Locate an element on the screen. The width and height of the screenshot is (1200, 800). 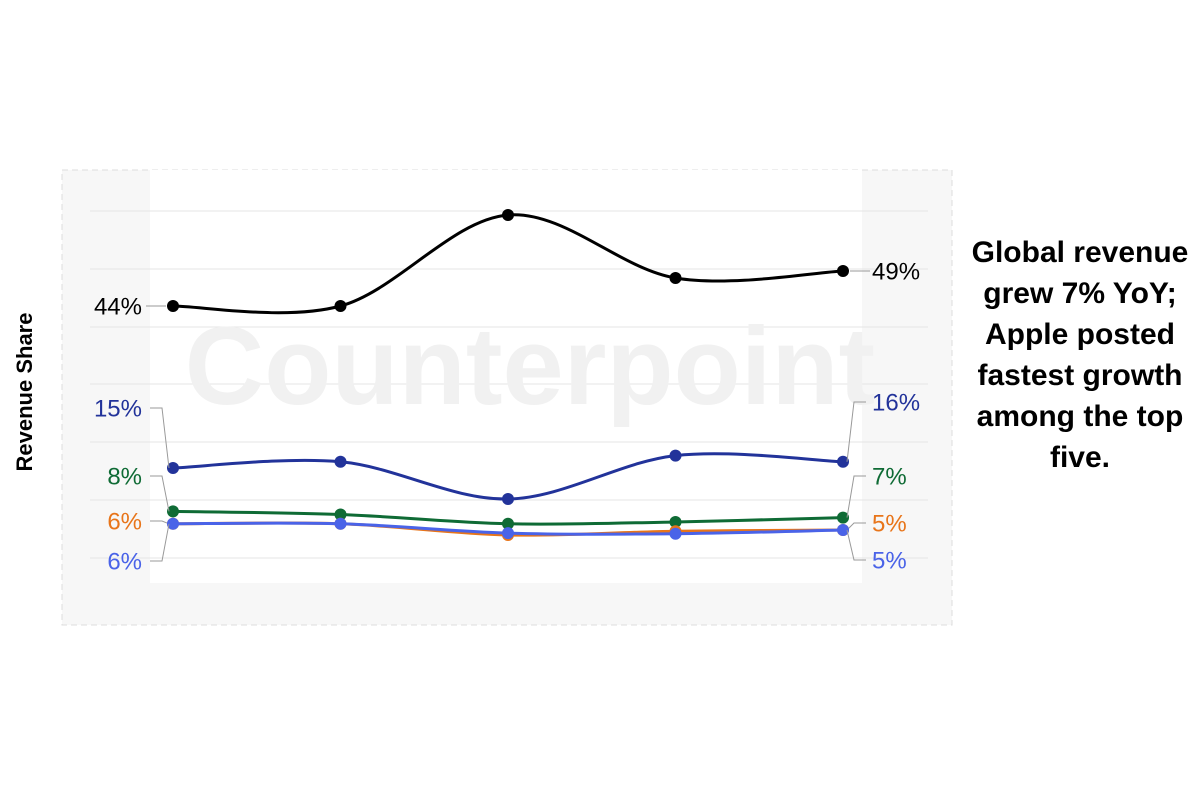
value-label: 44% is located at coordinates (118, 306).